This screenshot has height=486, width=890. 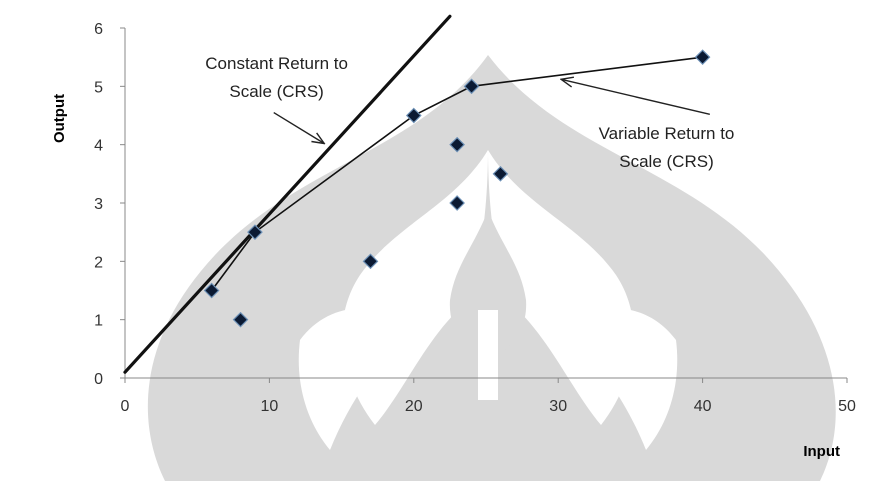 I want to click on crs-annotation: Constant Return to Scale (CRS), so click(x=276, y=99).